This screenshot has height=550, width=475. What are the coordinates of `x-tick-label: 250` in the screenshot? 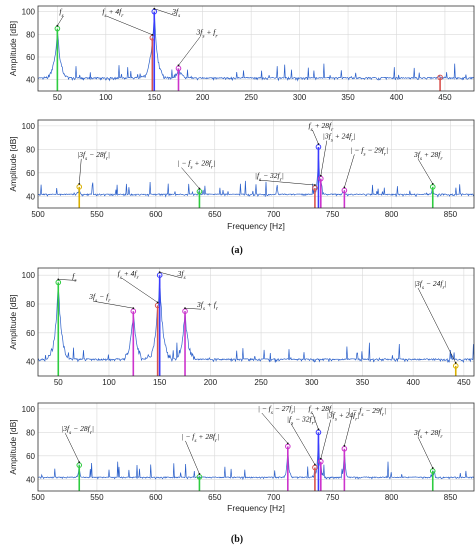 It's located at (251, 97).